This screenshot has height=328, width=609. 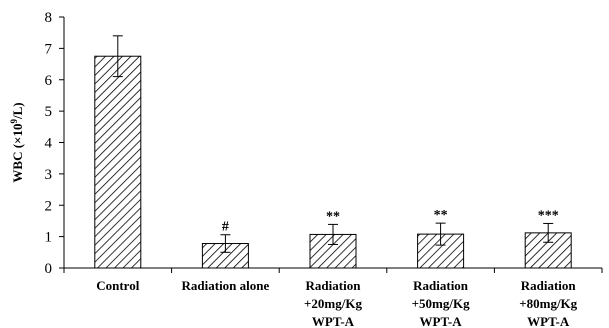 What do you see at coordinates (49, 112) in the screenshot?
I see `y-tick-label: 5` at bounding box center [49, 112].